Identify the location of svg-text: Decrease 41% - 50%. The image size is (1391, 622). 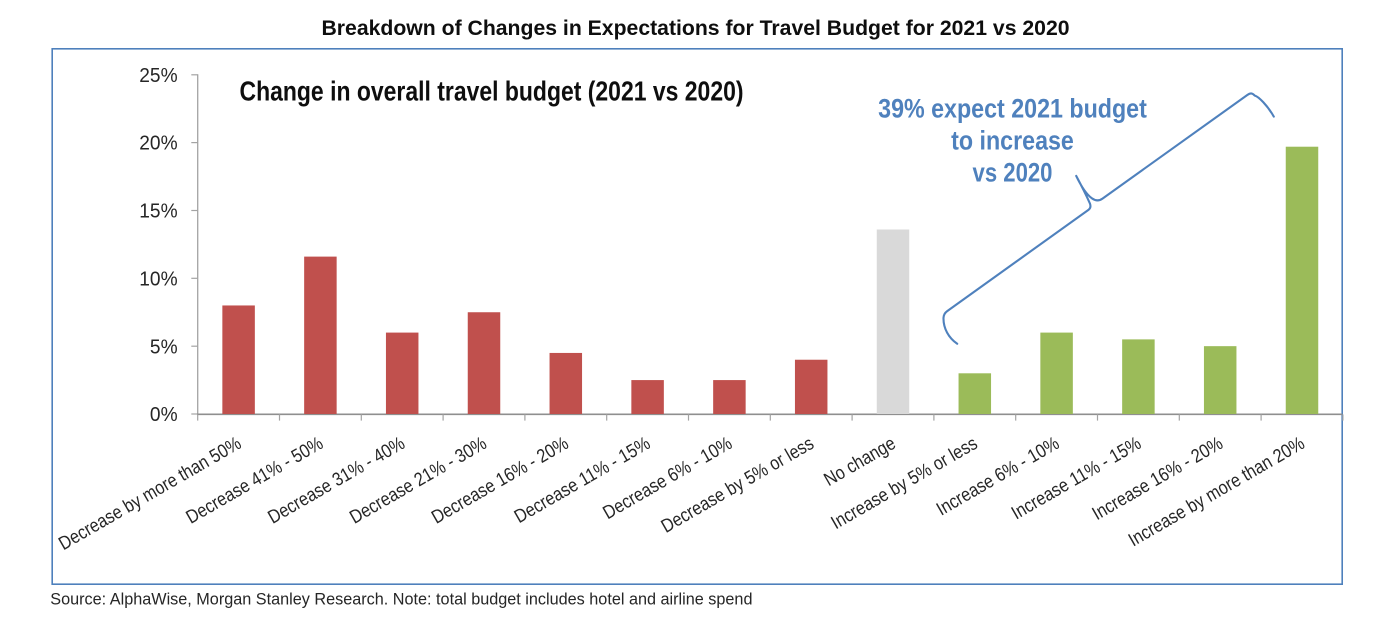
(254, 480).